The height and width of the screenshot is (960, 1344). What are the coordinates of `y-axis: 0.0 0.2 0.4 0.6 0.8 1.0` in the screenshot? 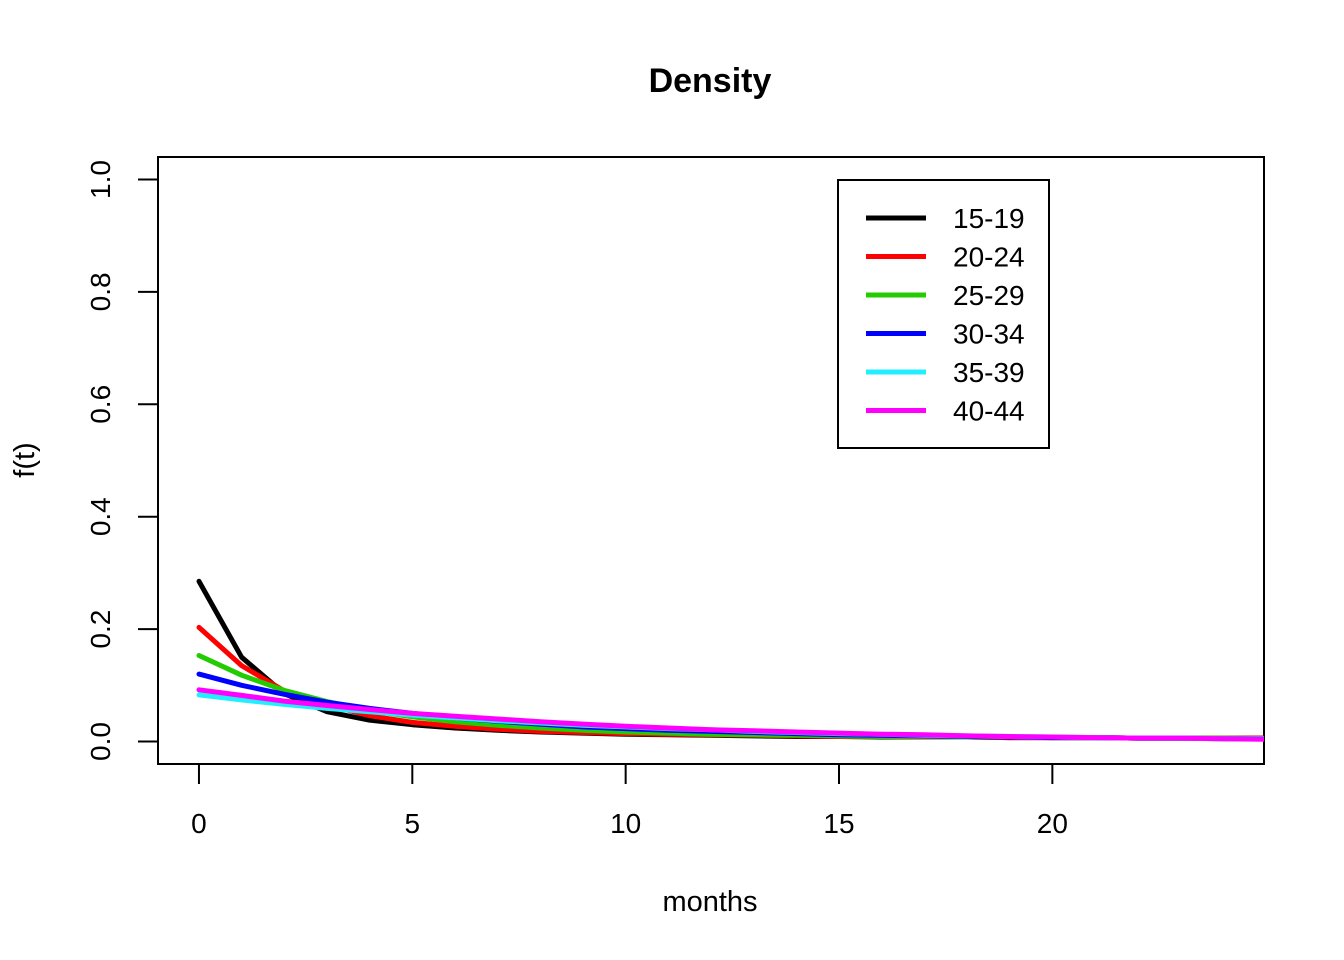 It's located at (122, 460).